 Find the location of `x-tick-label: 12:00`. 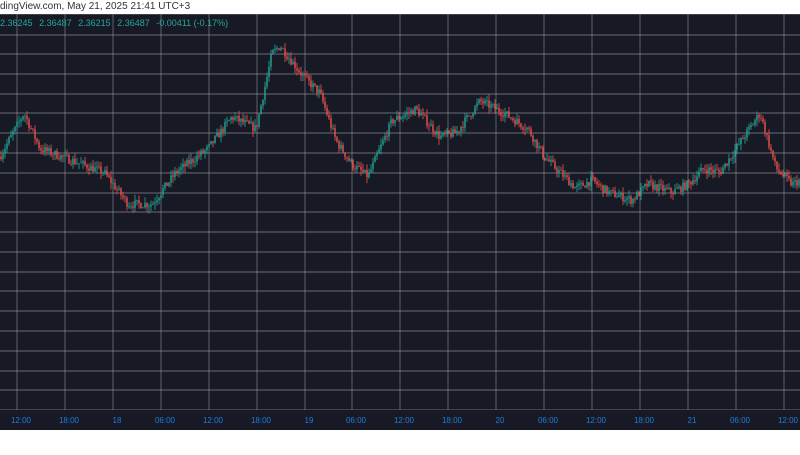

x-tick-label: 12:00 is located at coordinates (21, 420).